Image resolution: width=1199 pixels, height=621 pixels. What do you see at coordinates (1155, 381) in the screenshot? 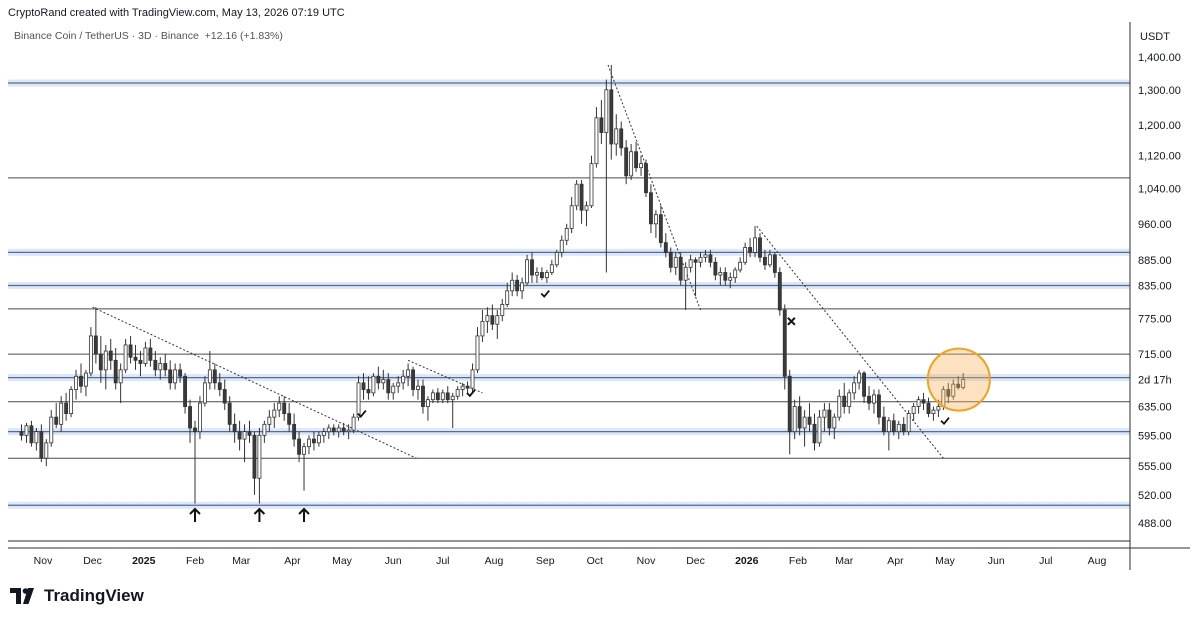
I see `countdown-label: 2d 17h` at bounding box center [1155, 381].